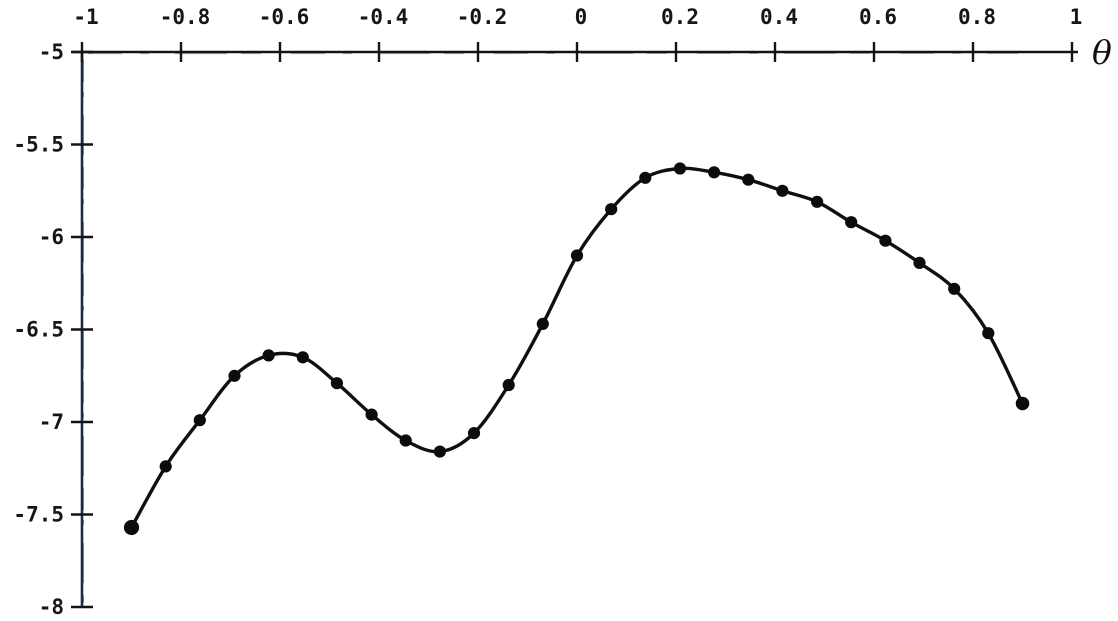 This screenshot has height=621, width=1118. What do you see at coordinates (38, 330) in the screenshot?
I see `y-axis-tick-label: -6.5` at bounding box center [38, 330].